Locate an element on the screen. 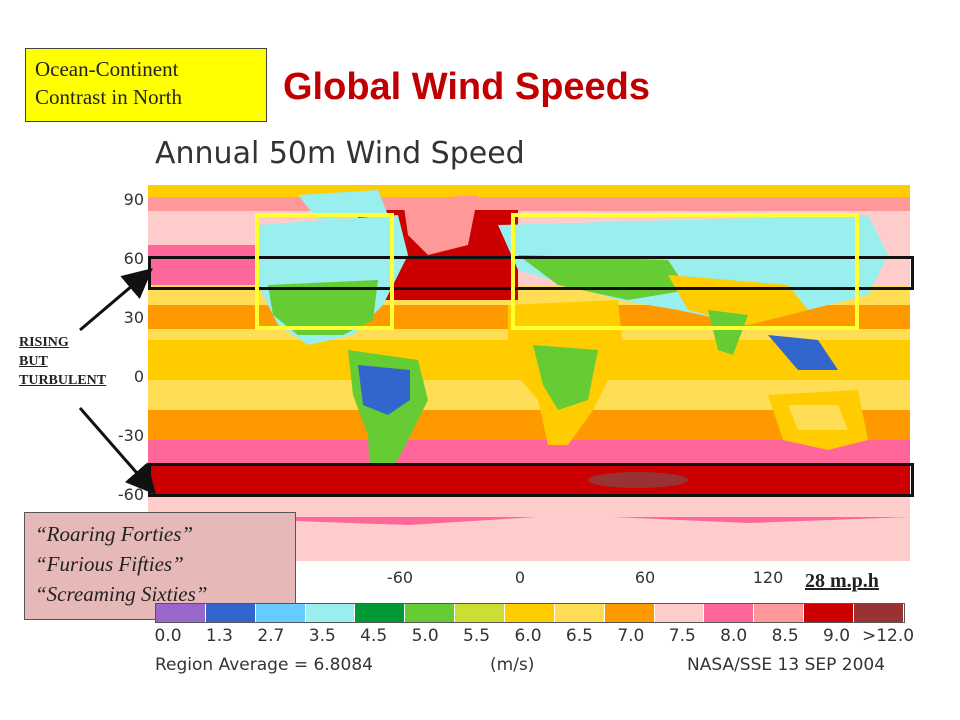 The width and height of the screenshot is (960, 720). lon-tick-minus60: -60 is located at coordinates (400, 577).